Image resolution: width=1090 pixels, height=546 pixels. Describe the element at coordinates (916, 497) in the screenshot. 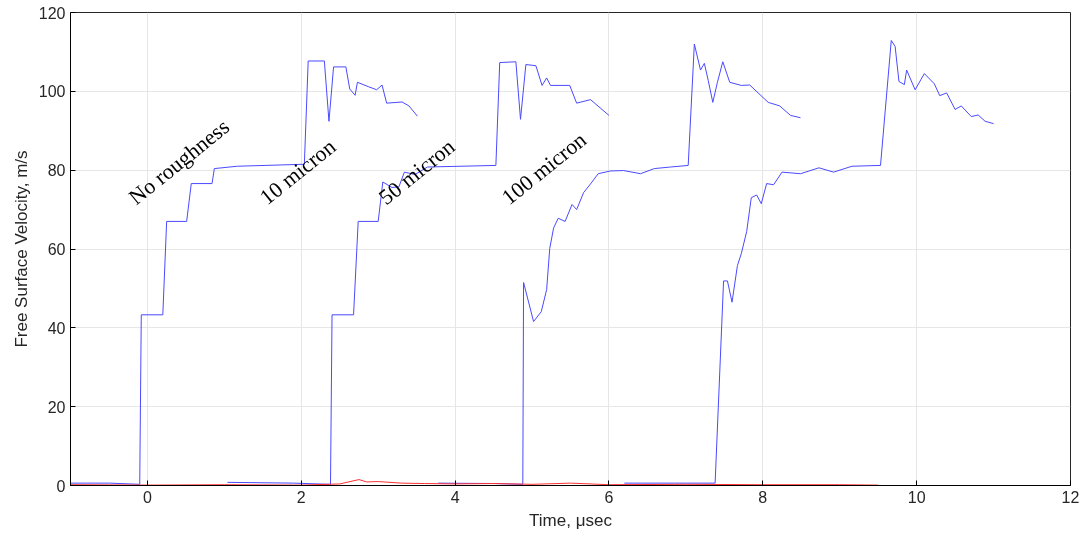

I see `x-tick-label: 10` at that location.